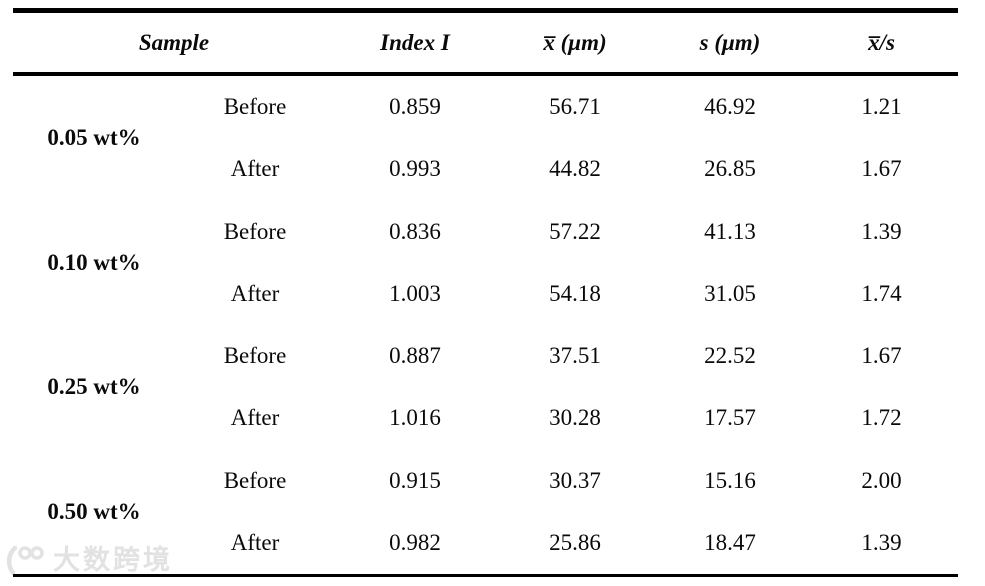 The width and height of the screenshot is (985, 586). I want to click on s-cell: 17.57, so click(730, 418).